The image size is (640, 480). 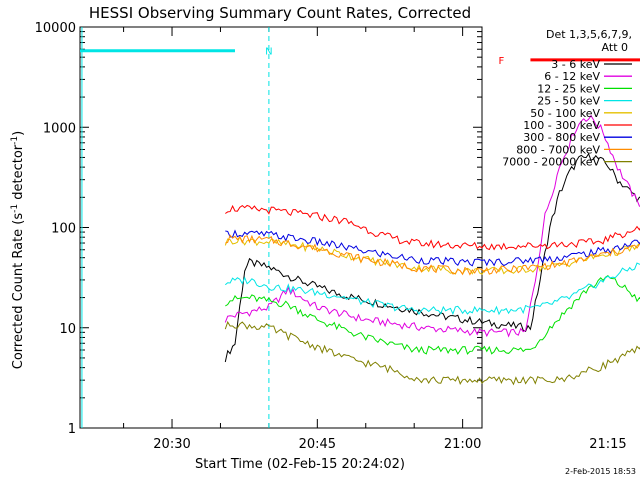 I want to click on legend-label: 300 - 800 keV, so click(x=561, y=137).